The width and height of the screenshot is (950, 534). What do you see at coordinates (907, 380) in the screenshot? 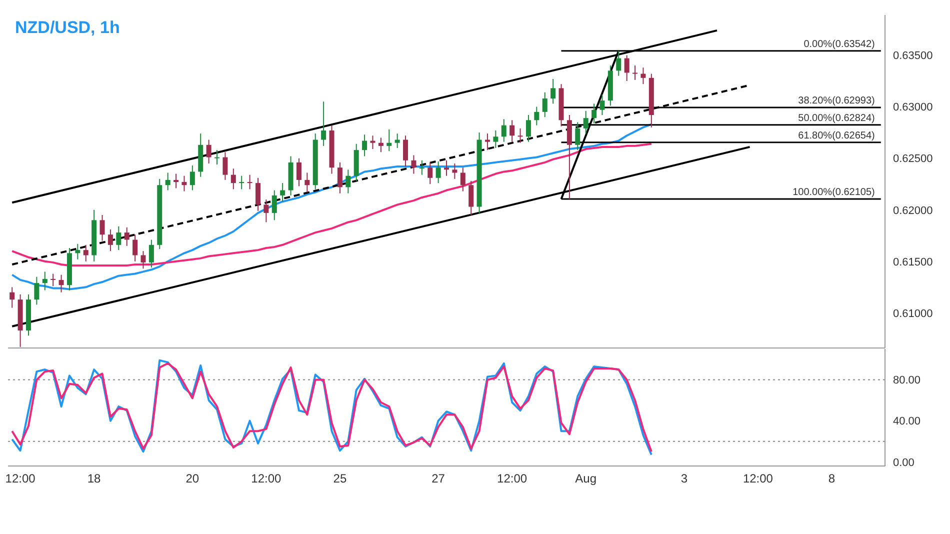
I see `y-tick-label: 80.00` at bounding box center [907, 380].